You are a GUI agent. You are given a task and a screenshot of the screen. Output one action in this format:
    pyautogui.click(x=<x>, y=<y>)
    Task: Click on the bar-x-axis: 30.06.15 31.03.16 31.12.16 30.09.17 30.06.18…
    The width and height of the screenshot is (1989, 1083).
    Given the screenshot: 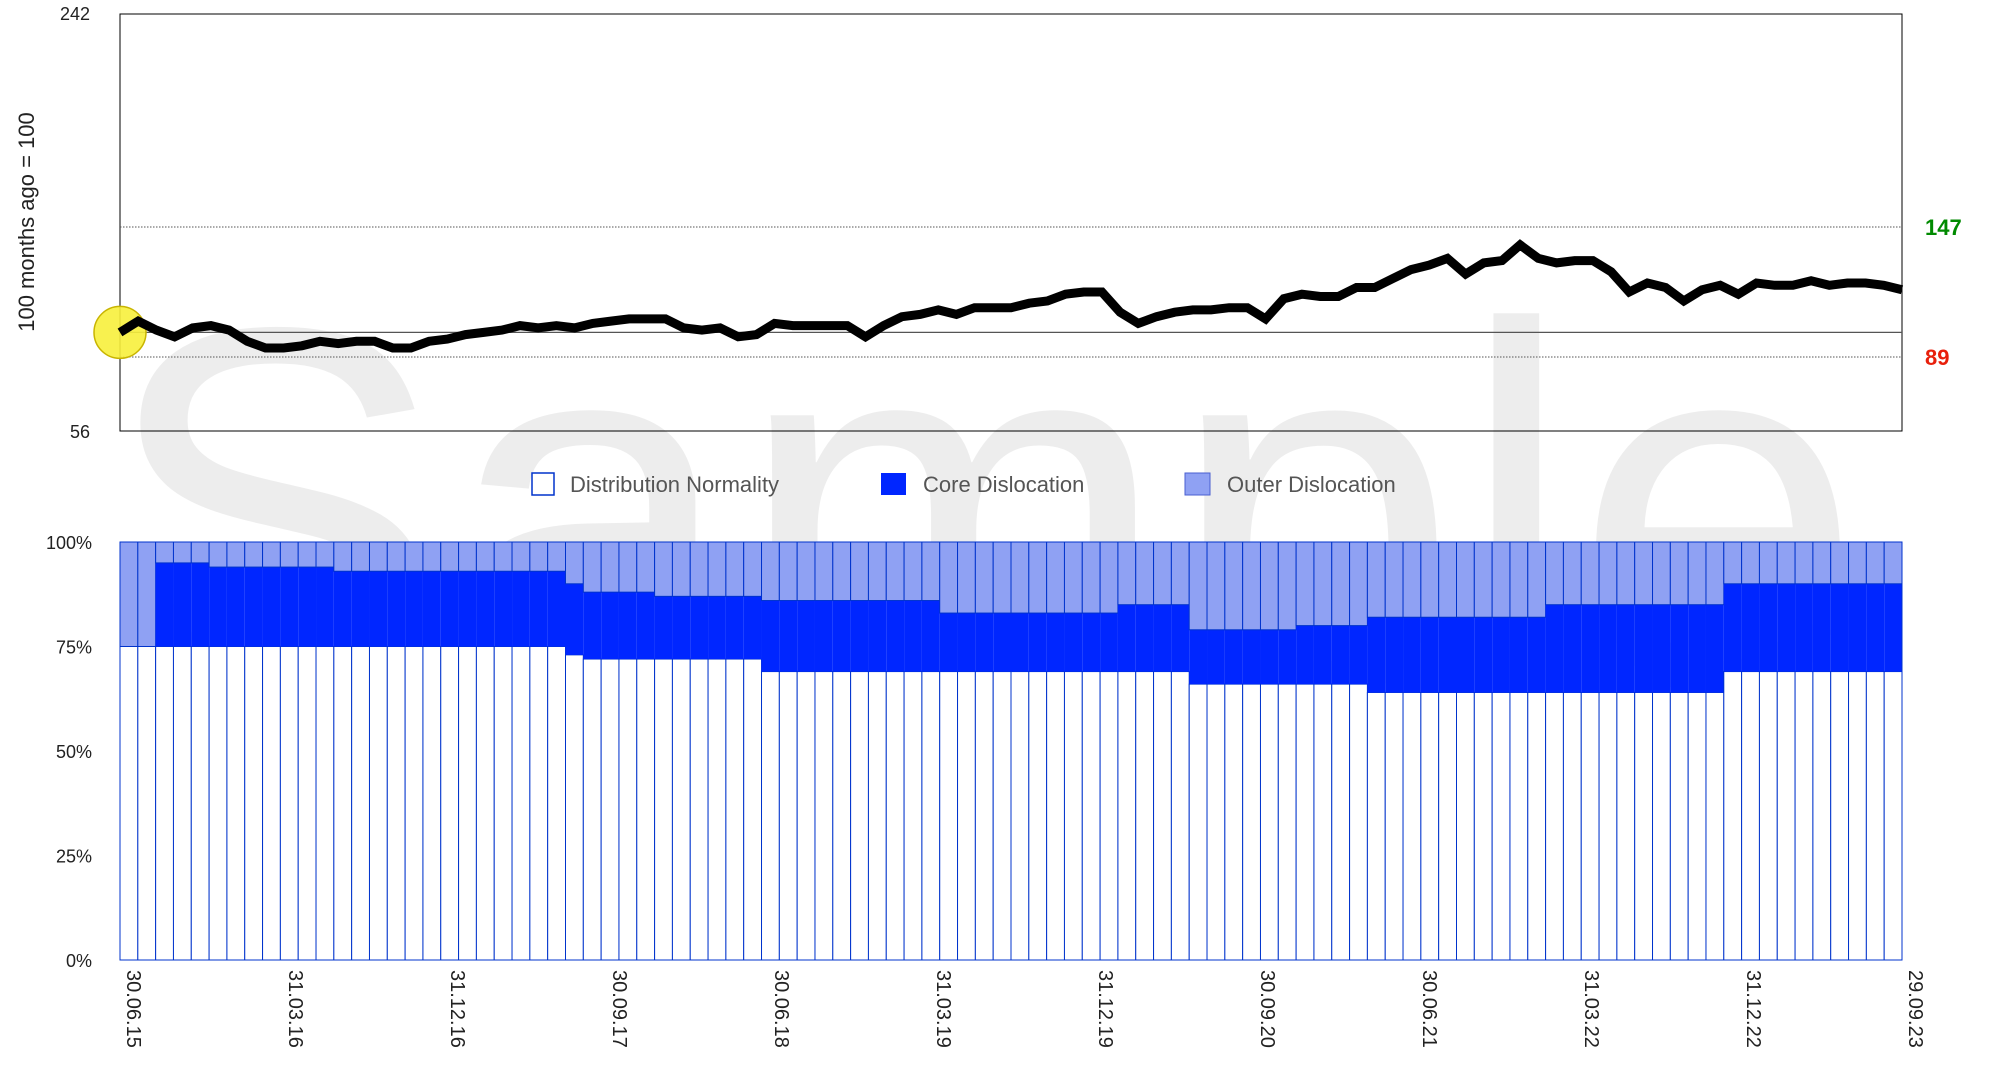 What is the action you would take?
    pyautogui.click(x=1024, y=1009)
    